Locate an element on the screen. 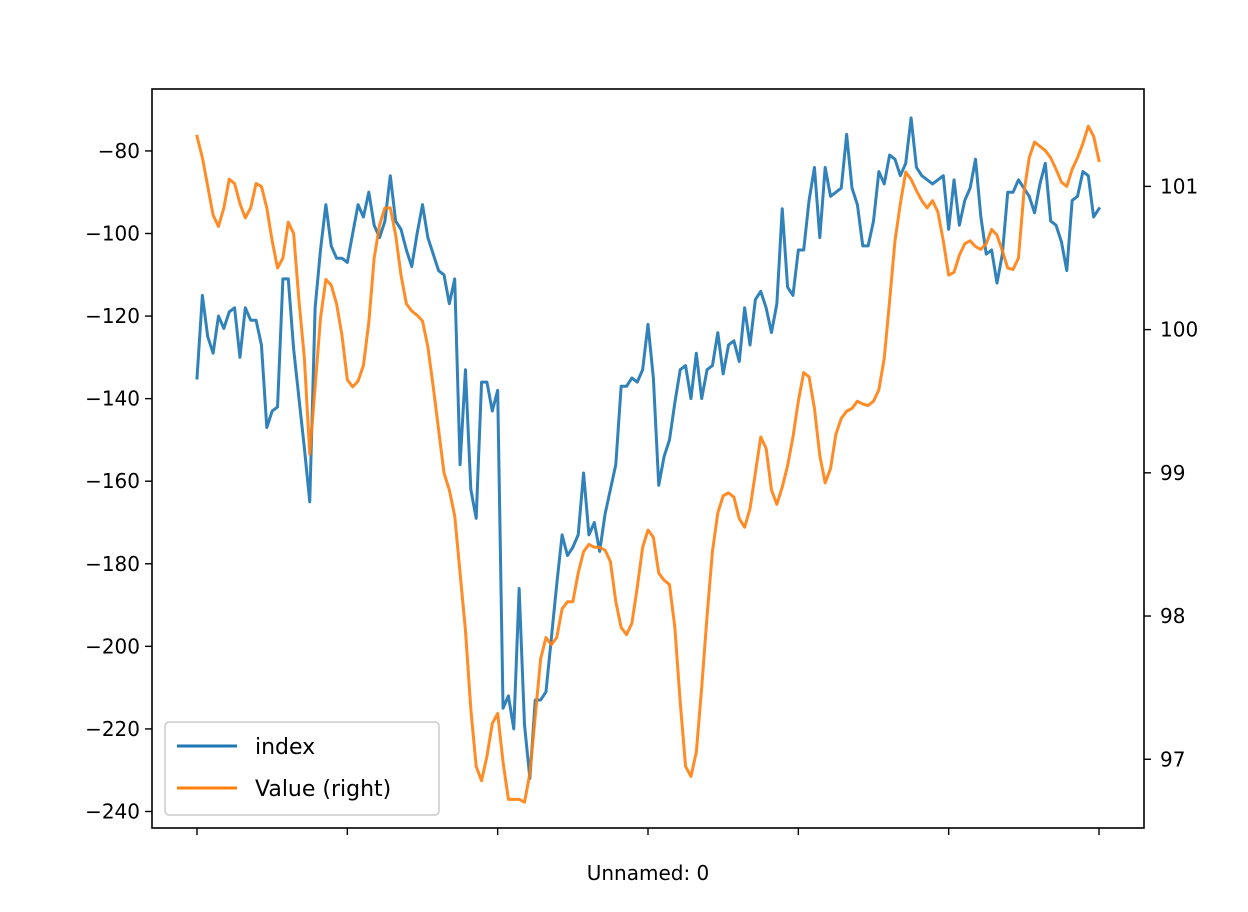 The image size is (1248, 912). y-right-tick-label: 101 is located at coordinates (1179, 186).